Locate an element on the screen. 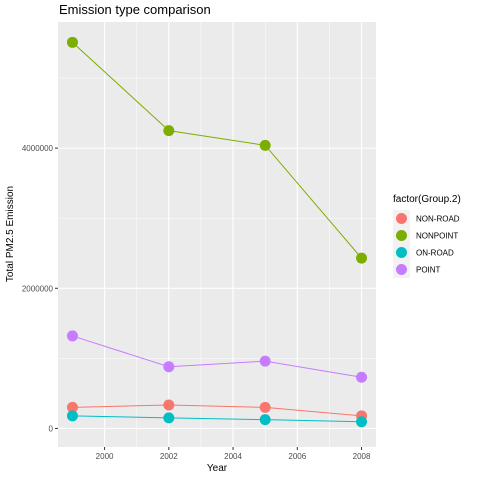  x-tick-label: 2004 is located at coordinates (233, 456).